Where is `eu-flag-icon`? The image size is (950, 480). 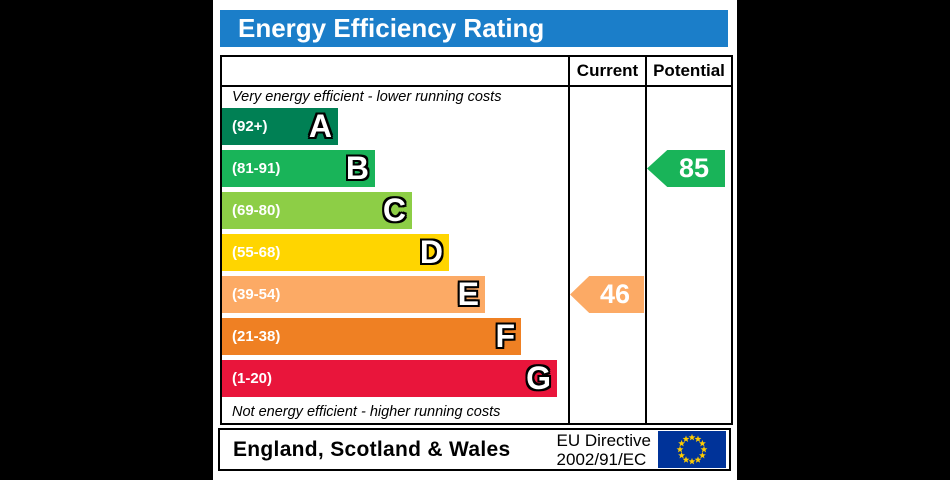
eu-flag-icon is located at coordinates (692, 449).